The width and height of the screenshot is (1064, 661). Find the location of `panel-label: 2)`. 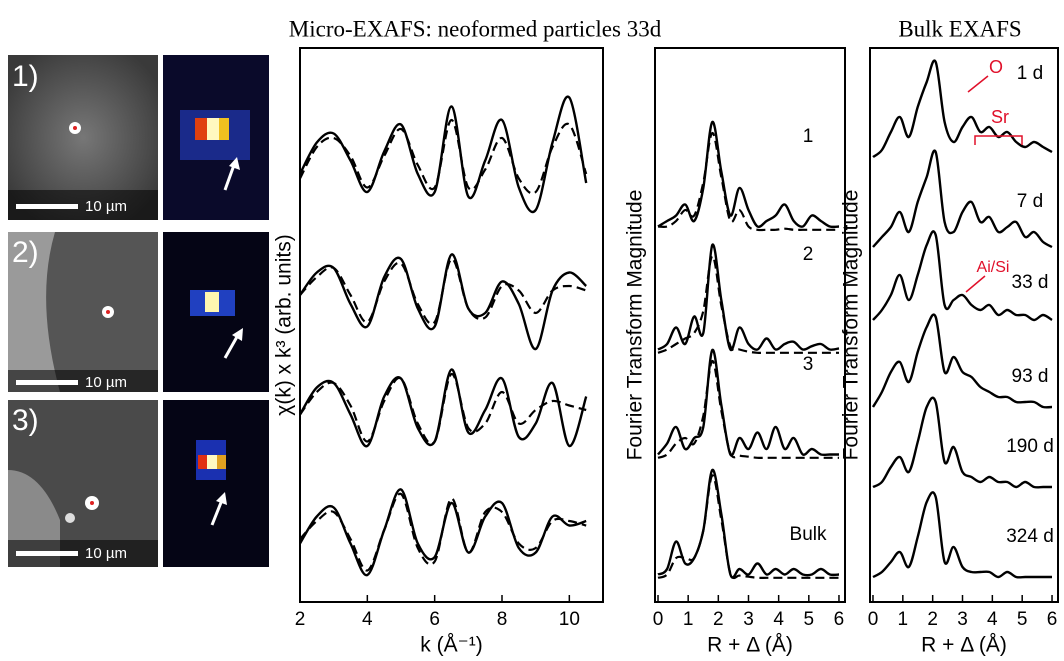

panel-label: 2) is located at coordinates (25, 252).